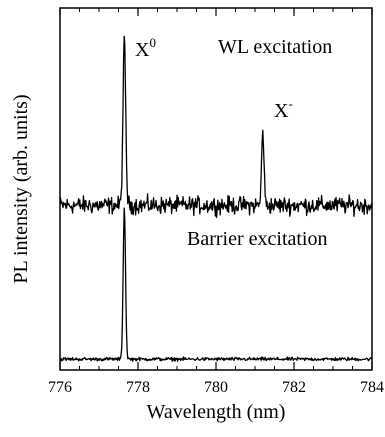  Describe the element at coordinates (257, 239) in the screenshot. I see `series-label-barrier-excitation: Barrier excitation` at that location.